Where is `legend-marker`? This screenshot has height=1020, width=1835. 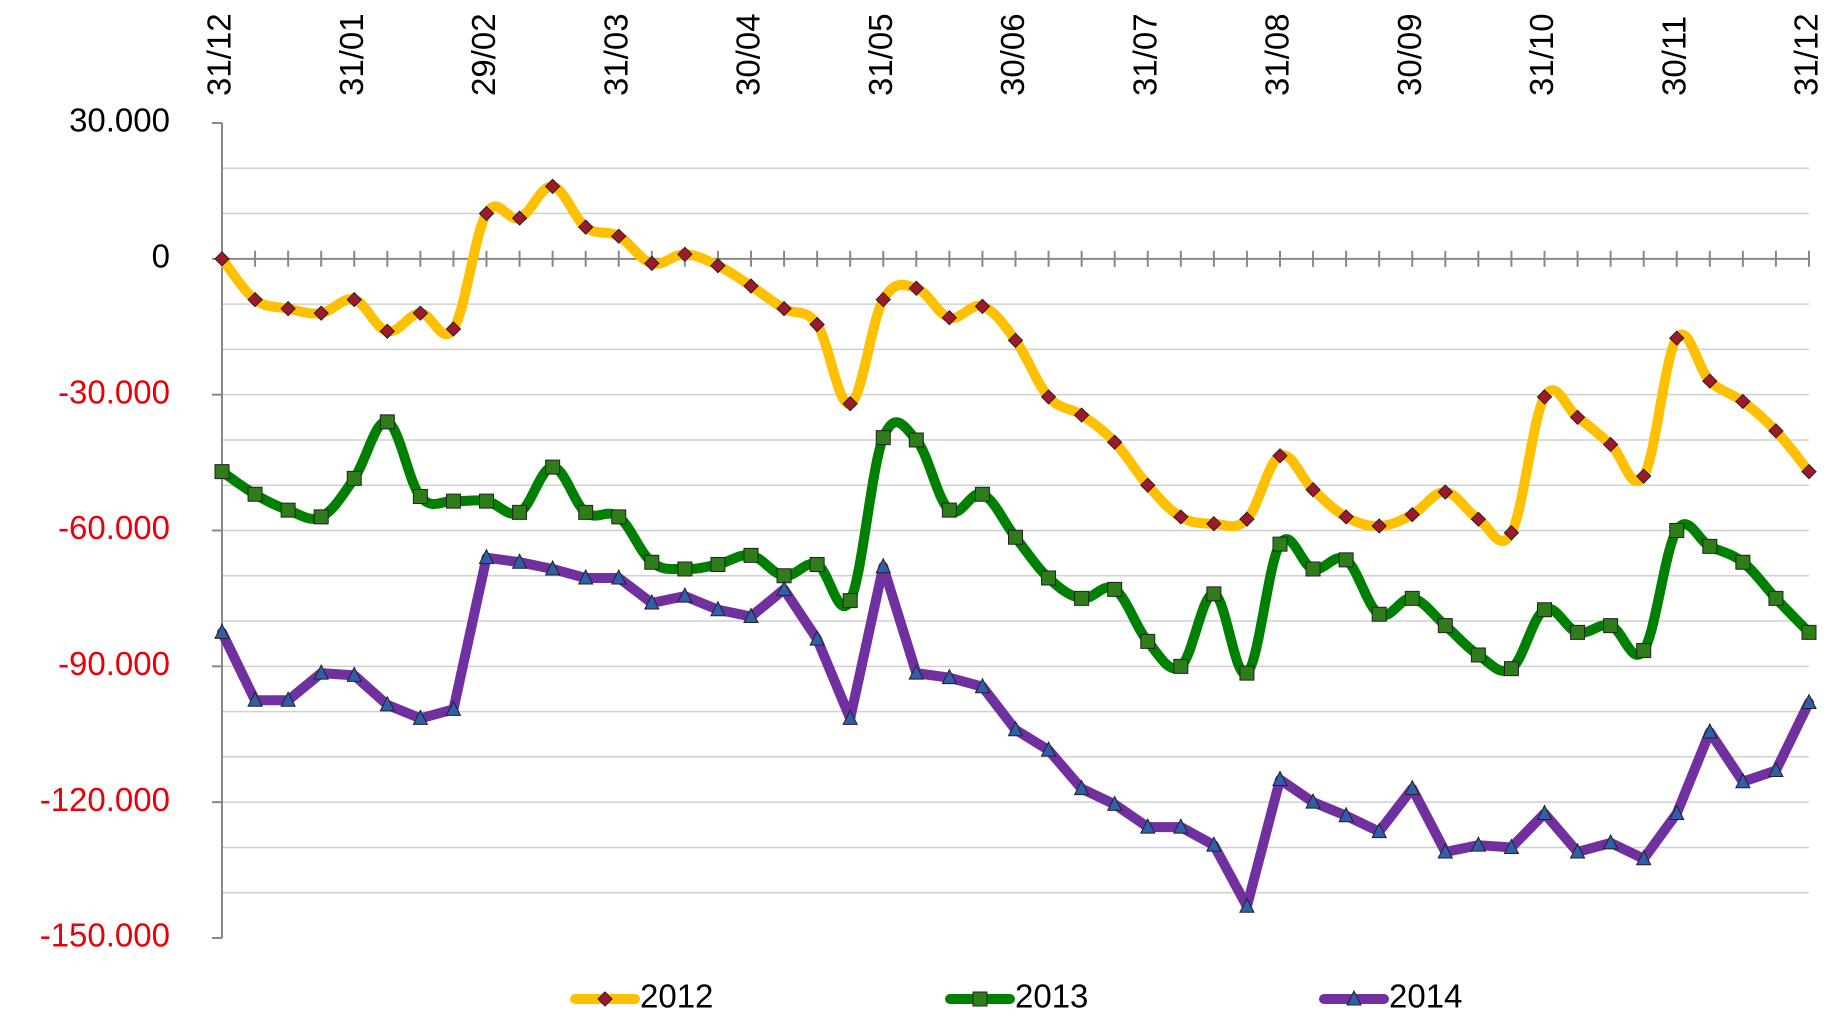
legend-marker is located at coordinates (605, 999).